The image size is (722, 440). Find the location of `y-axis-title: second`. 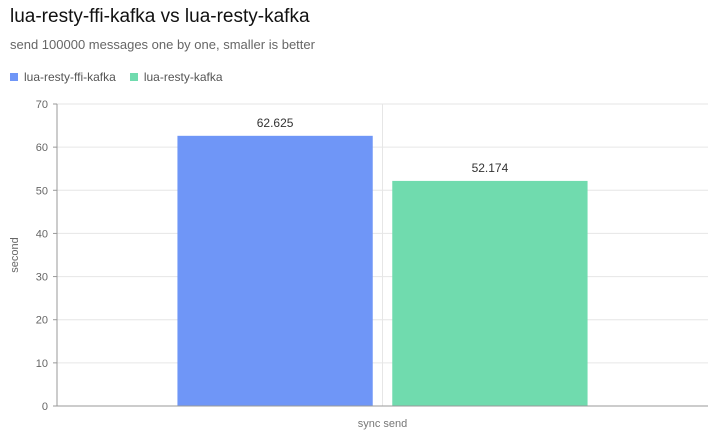

y-axis-title: second is located at coordinates (15, 254).